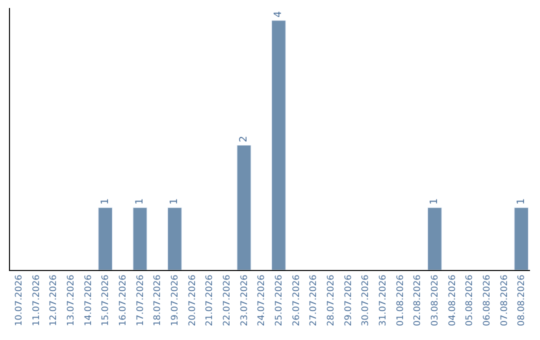 The image size is (540, 340). Describe the element at coordinates (278, 14) in the screenshot. I see `data-label: 4` at that location.